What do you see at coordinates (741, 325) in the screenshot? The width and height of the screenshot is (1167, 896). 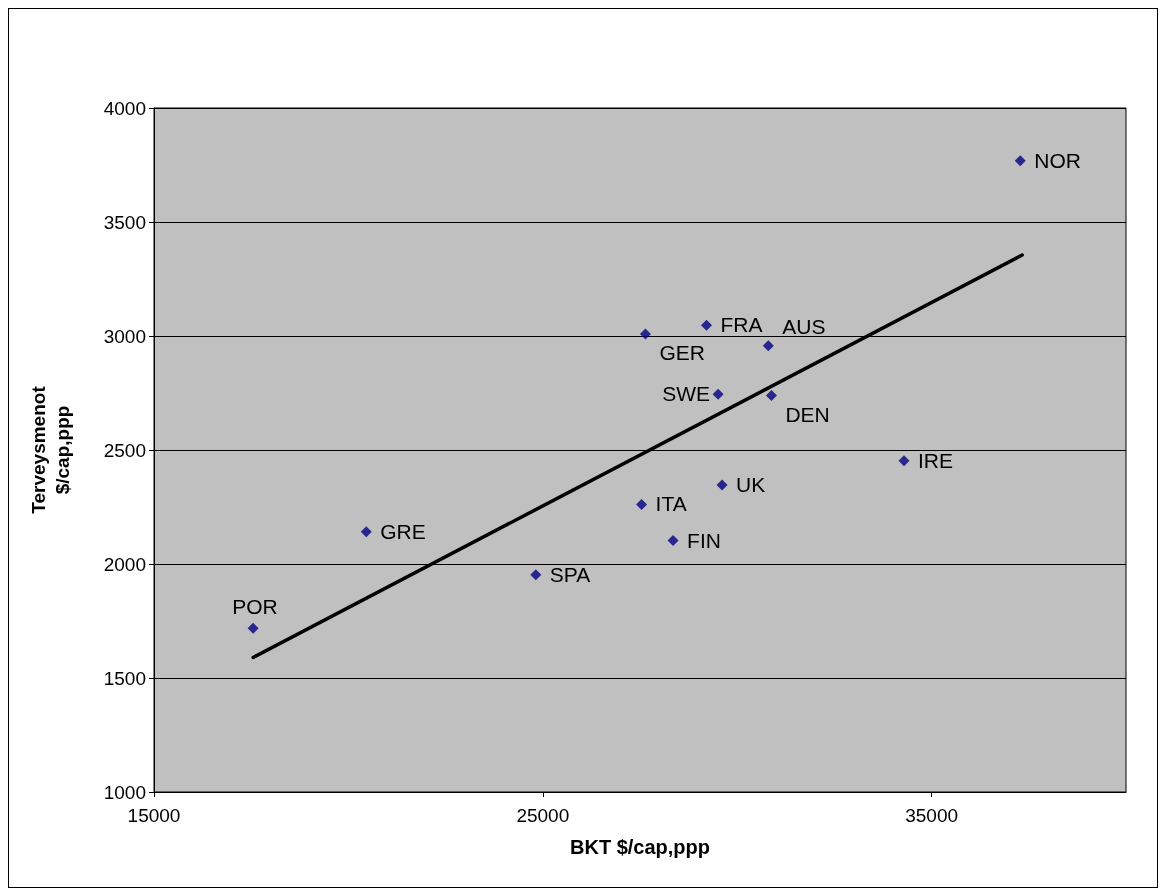 I see `annotation: FRA` at bounding box center [741, 325].